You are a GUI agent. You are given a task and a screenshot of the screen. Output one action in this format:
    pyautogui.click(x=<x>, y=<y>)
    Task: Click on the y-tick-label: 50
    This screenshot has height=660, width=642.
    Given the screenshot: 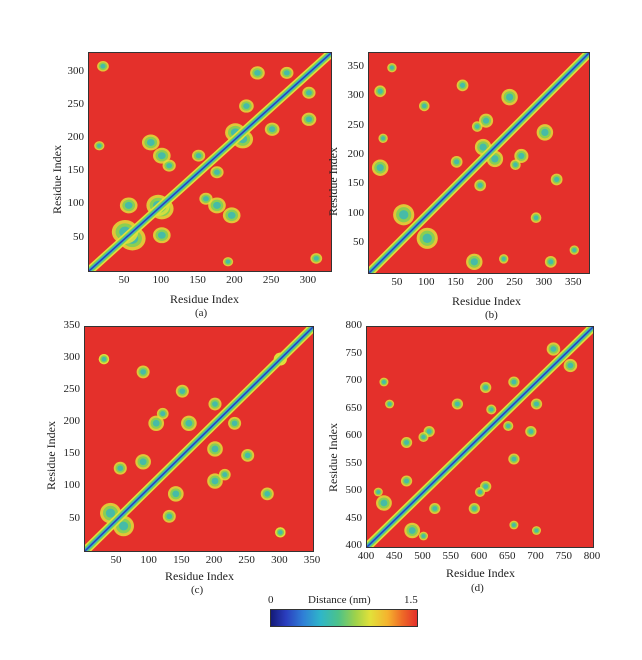 What is the action you would take?
    pyautogui.click(x=78, y=236)
    